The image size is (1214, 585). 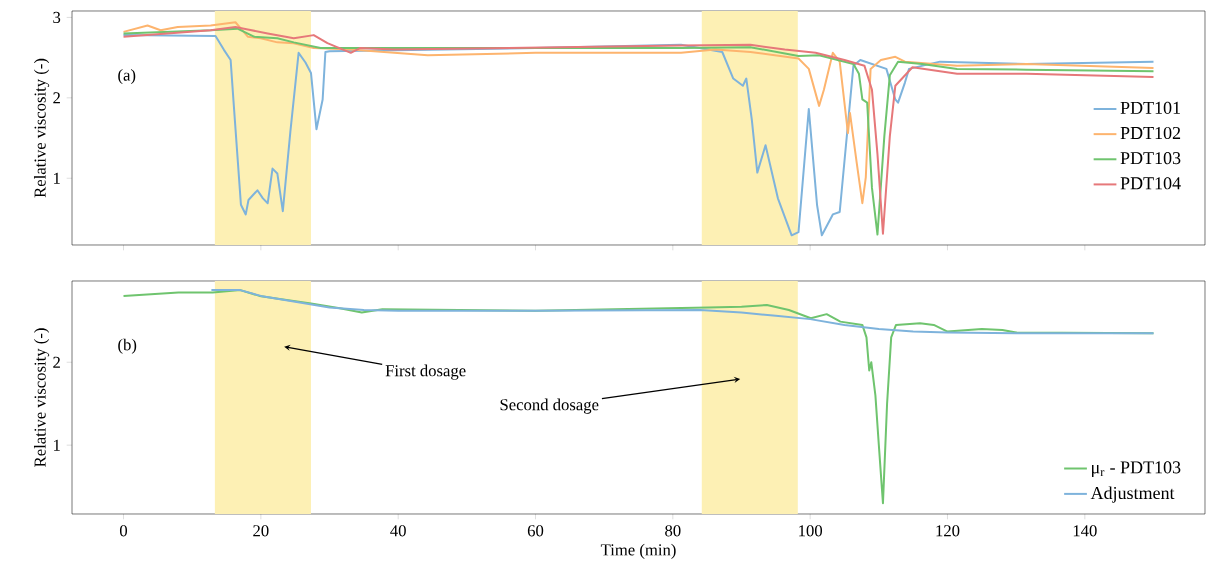 I want to click on x-tick-label: 100, so click(x=811, y=531).